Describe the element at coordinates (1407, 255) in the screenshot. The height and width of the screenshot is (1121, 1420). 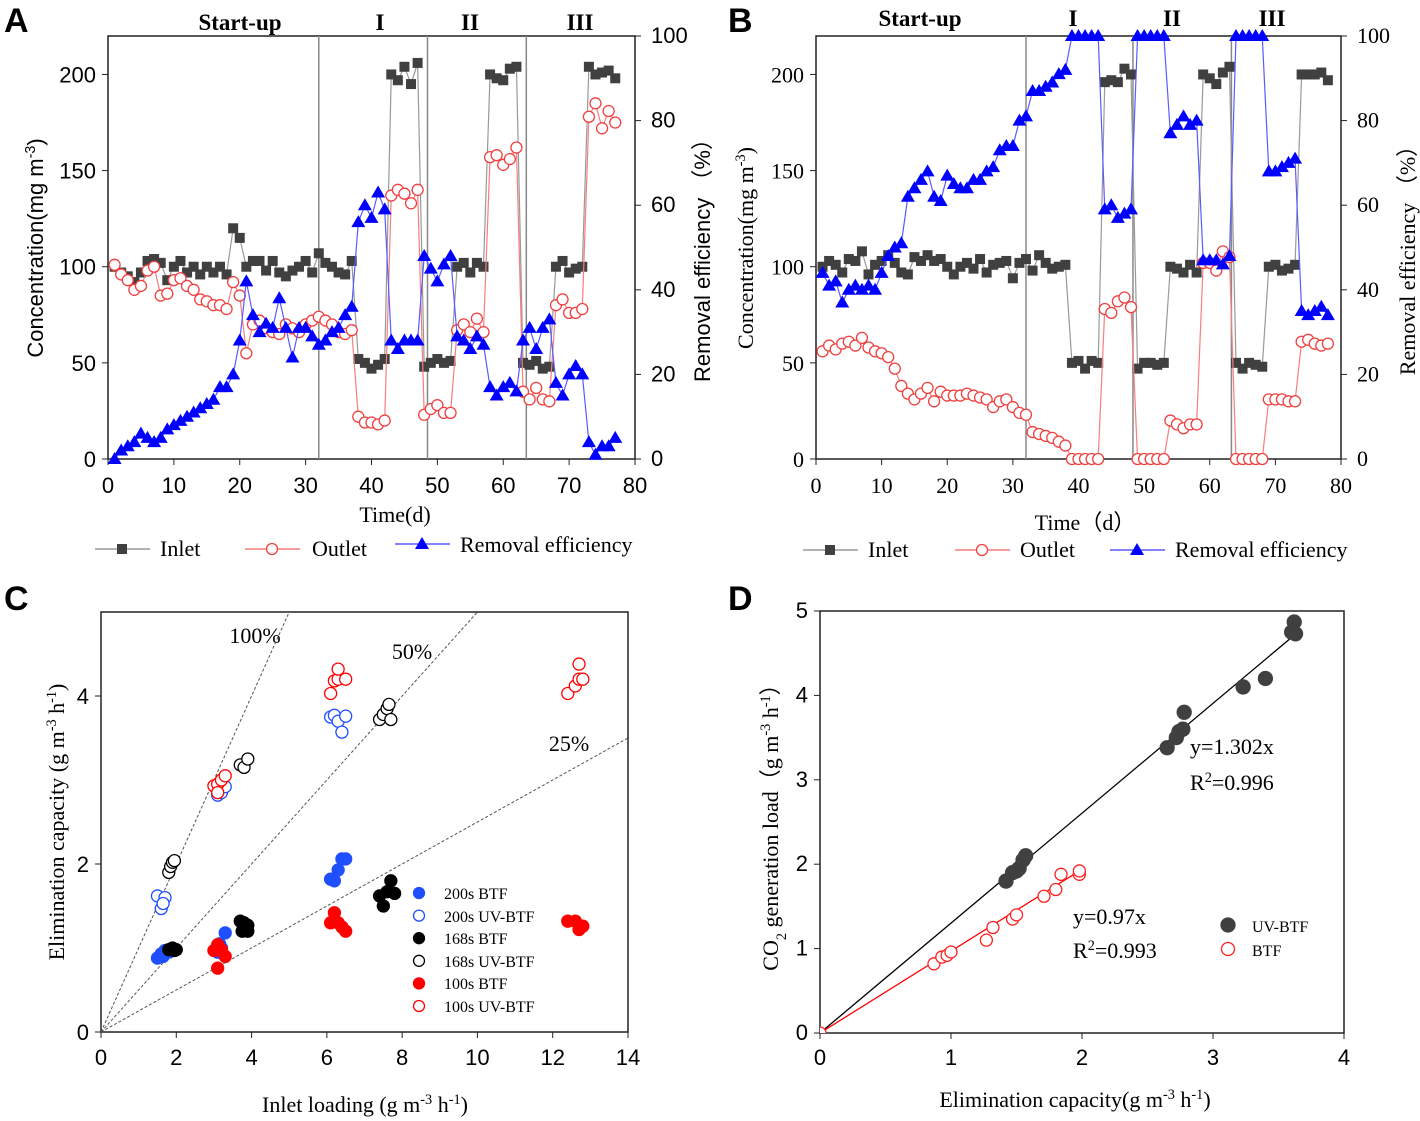
I see `y-right-axis-title: Removal efficiency （%）` at that location.